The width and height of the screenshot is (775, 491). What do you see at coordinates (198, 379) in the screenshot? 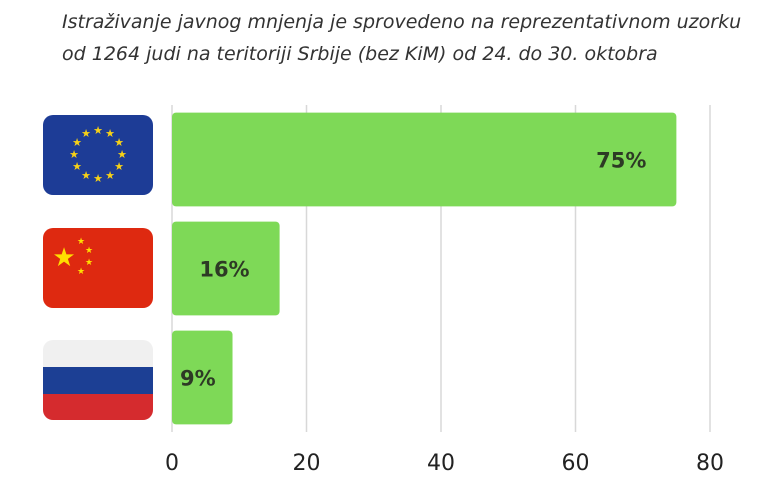
I see `value-label: 9%` at bounding box center [198, 379].